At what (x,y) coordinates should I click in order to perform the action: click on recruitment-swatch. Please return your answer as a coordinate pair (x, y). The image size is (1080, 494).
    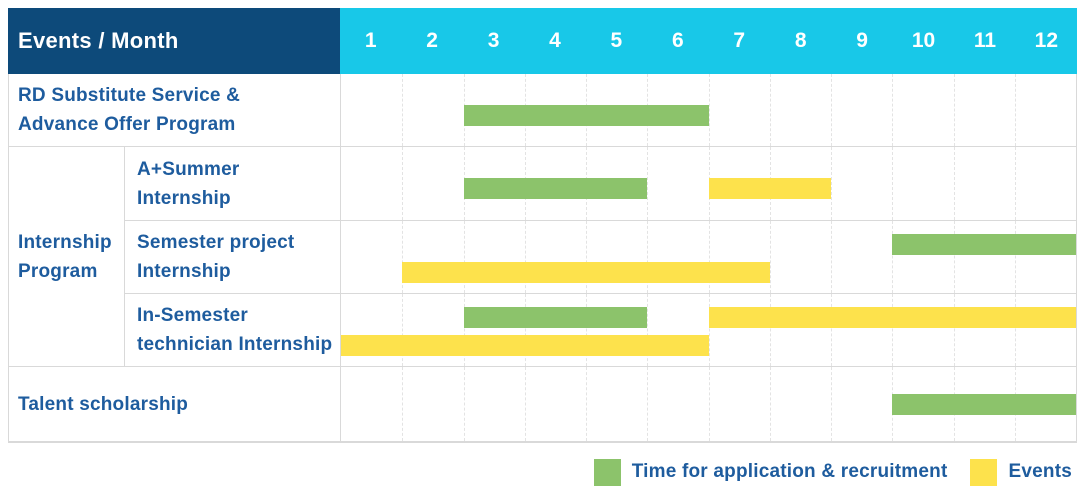
    Looking at the image, I should click on (607, 472).